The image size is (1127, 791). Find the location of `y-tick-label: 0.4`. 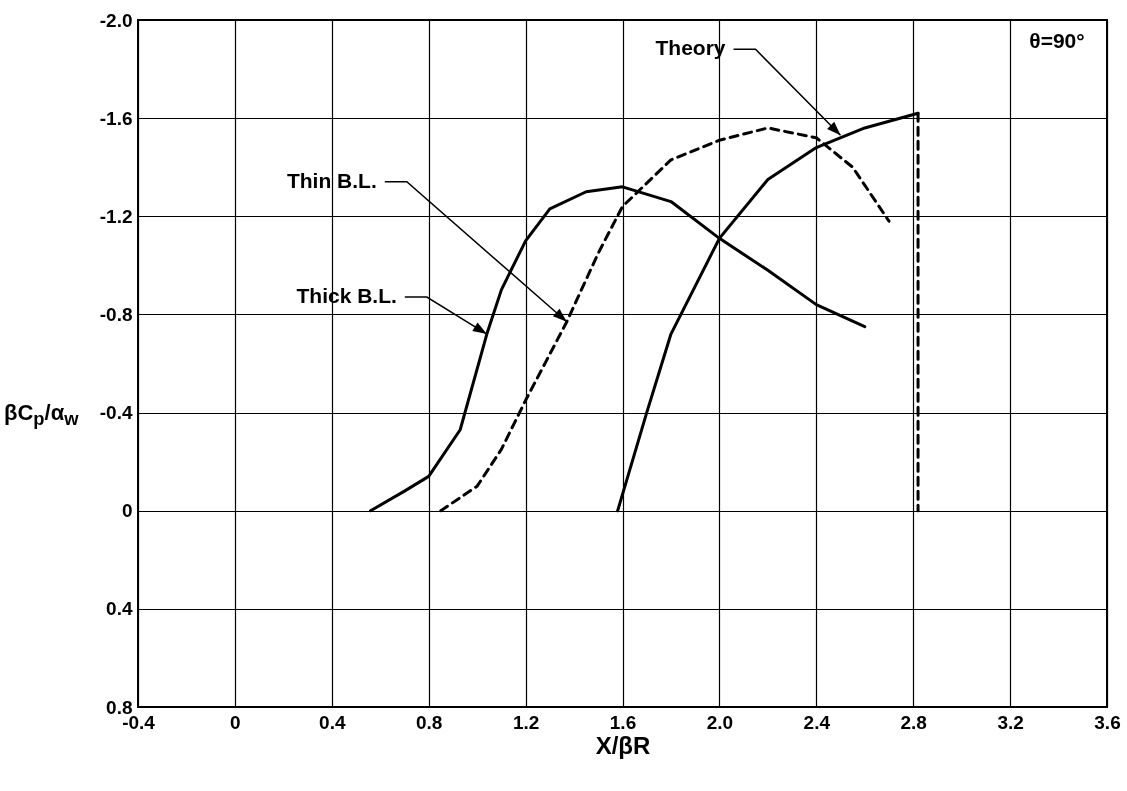

y-tick-label: 0.4 is located at coordinates (119, 609).